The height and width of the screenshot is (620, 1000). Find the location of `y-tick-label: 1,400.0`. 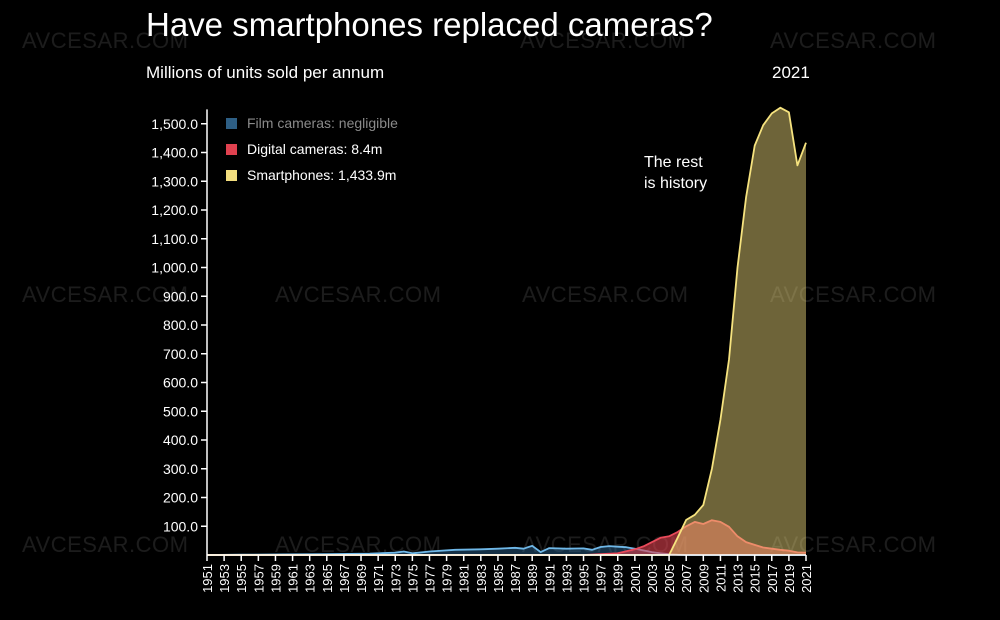

y-tick-label: 1,400.0 is located at coordinates (174, 153).